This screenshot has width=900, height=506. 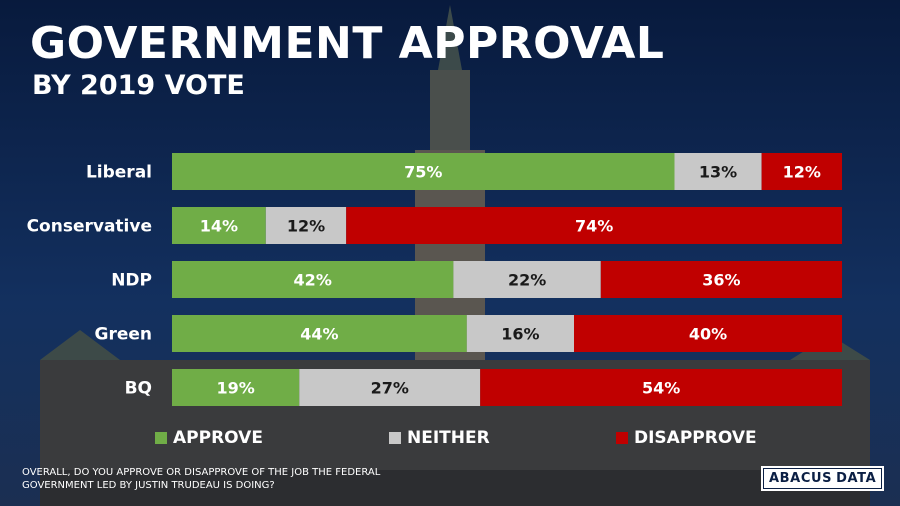 What do you see at coordinates (856, 478) in the screenshot?
I see `logo-text-data: DATA` at bounding box center [856, 478].